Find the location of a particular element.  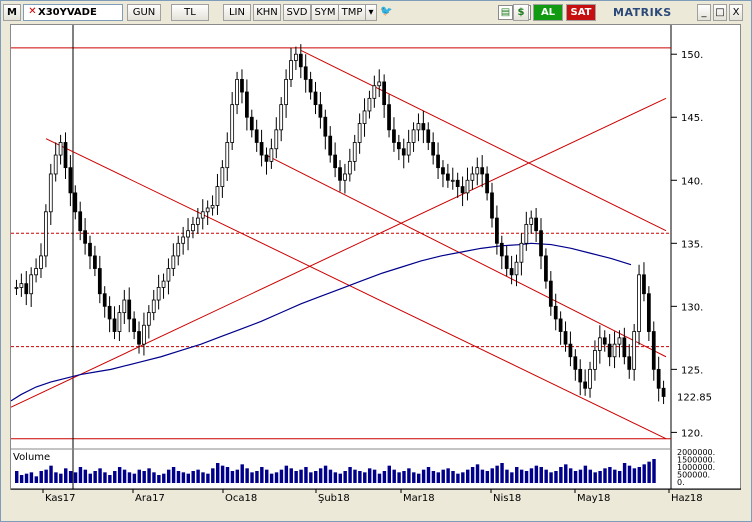

minimize-button: _ is located at coordinates (704, 12).